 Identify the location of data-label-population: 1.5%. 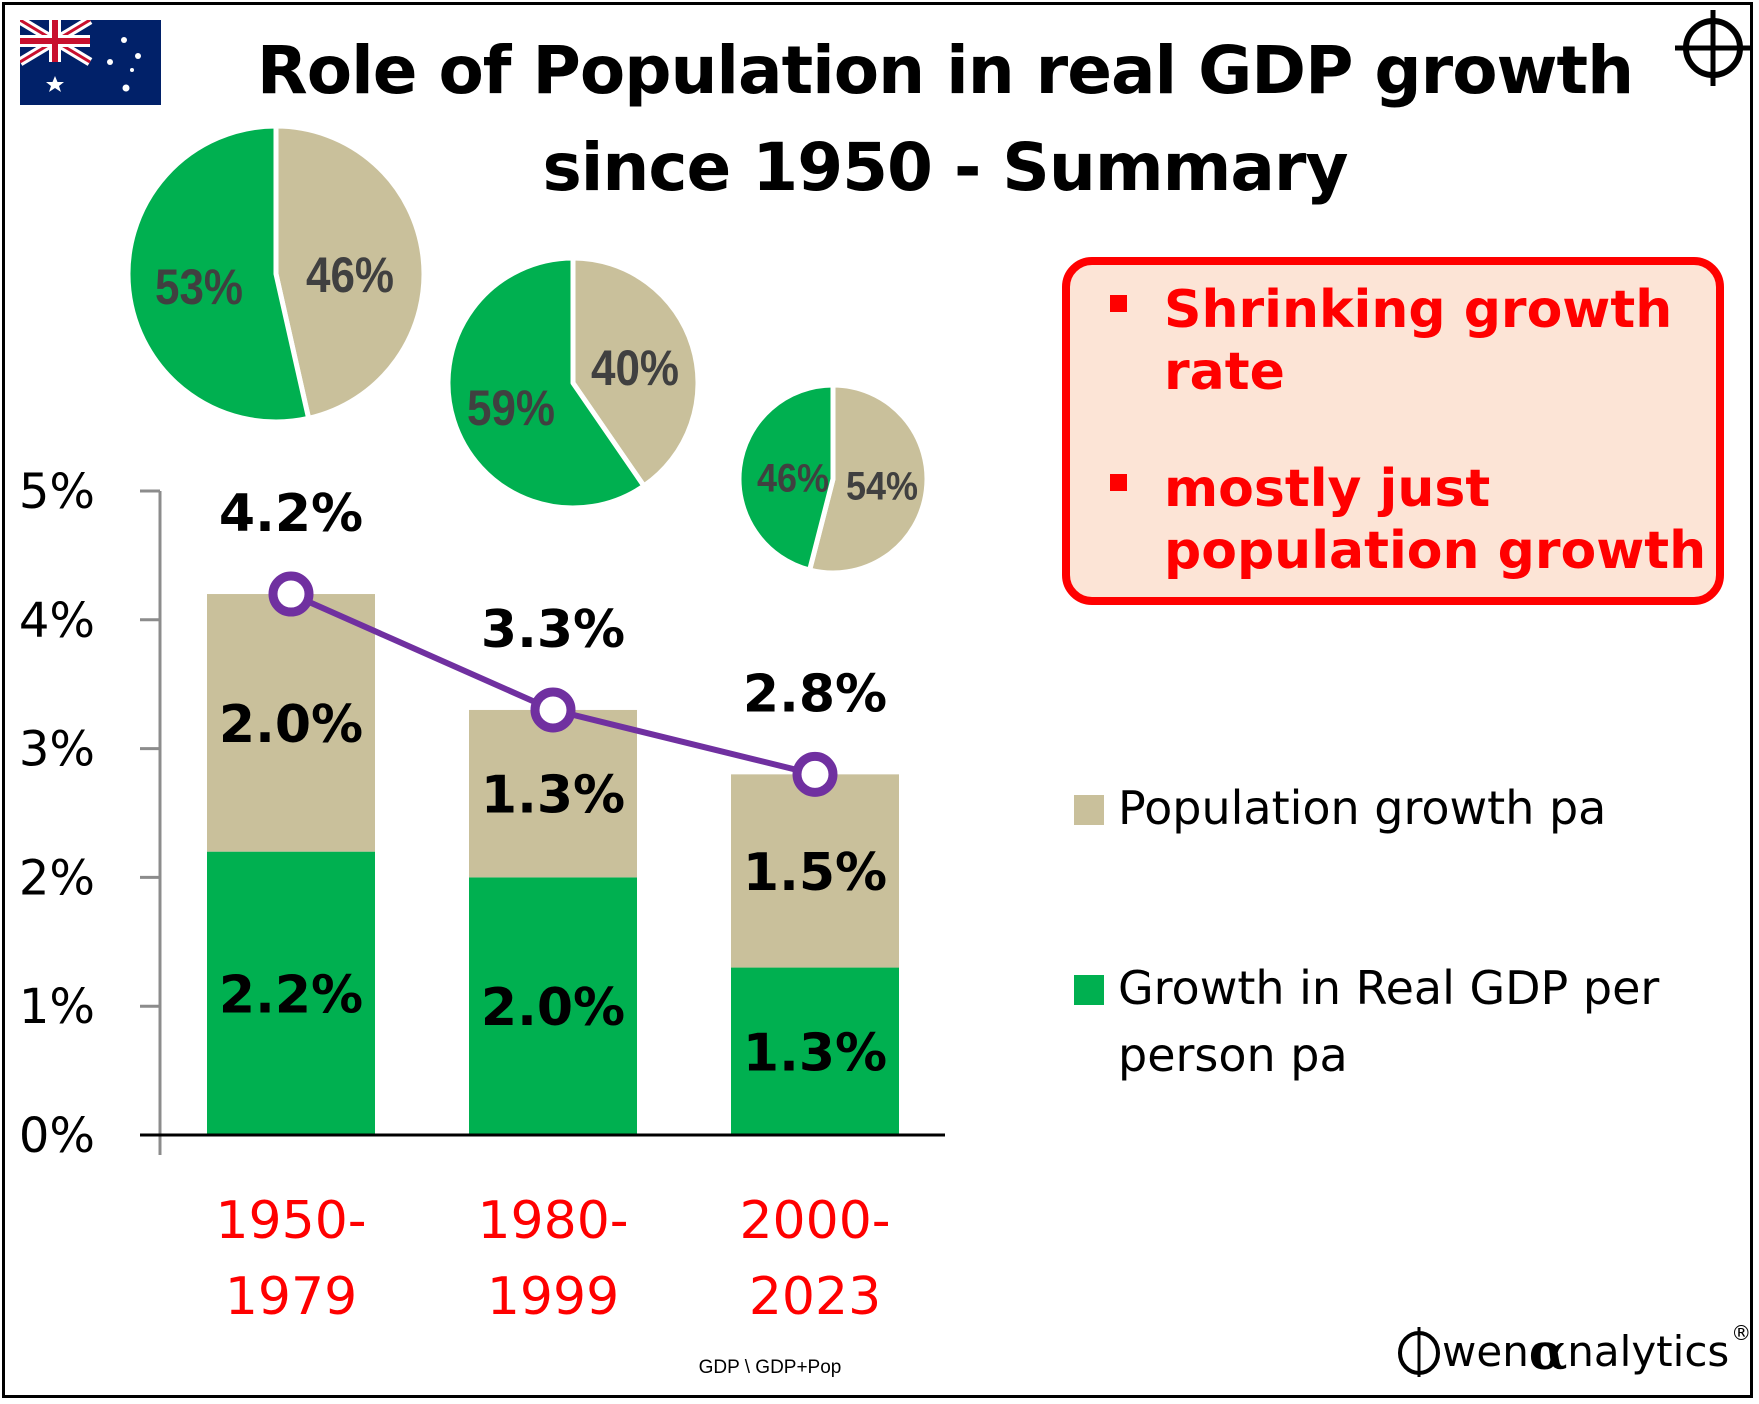
(815, 873).